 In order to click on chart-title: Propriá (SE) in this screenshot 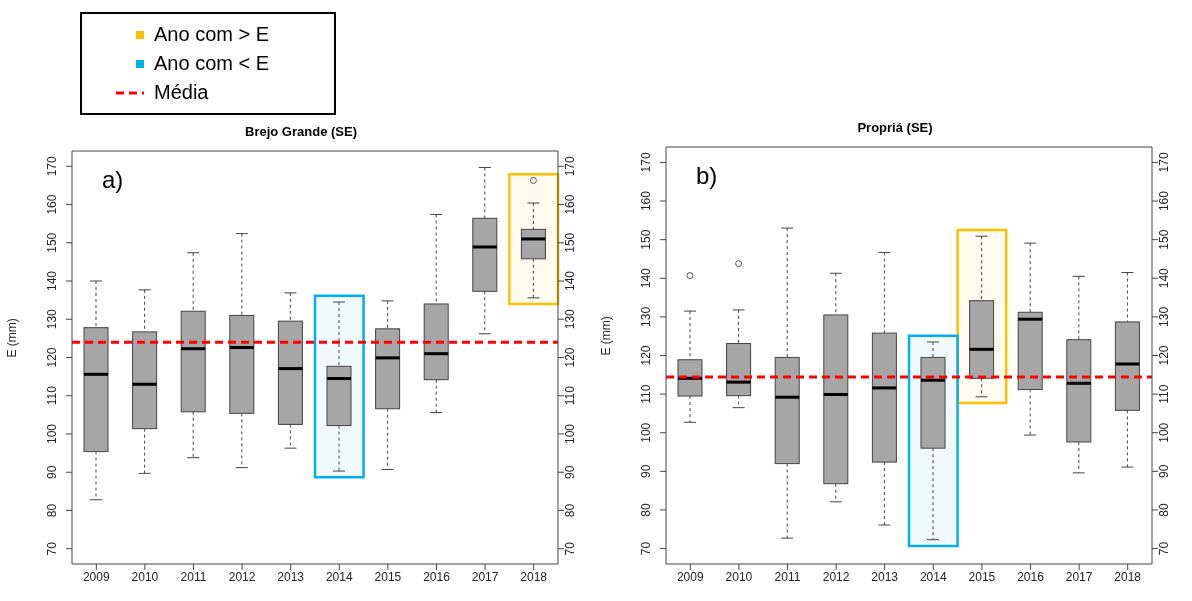, I will do `click(895, 127)`.